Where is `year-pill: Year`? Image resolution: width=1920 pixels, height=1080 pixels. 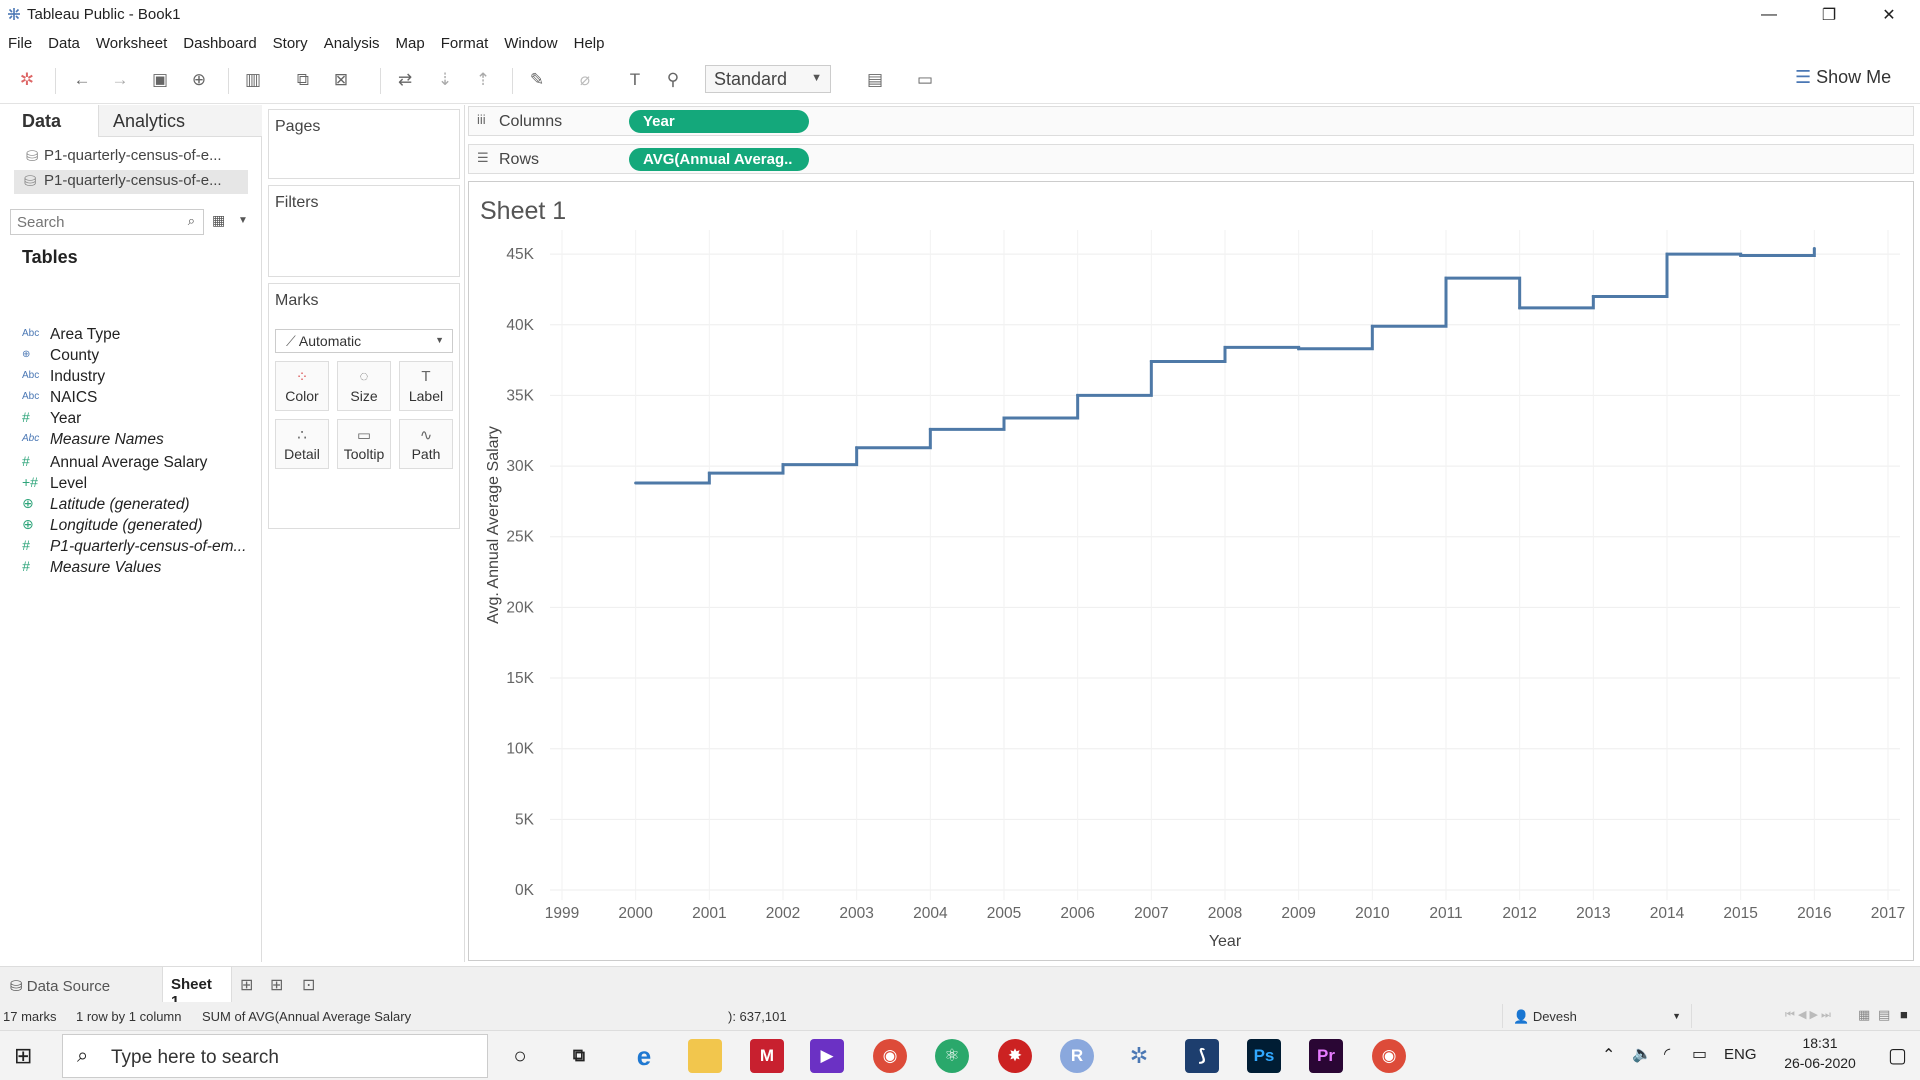
year-pill: Year is located at coordinates (719, 121).